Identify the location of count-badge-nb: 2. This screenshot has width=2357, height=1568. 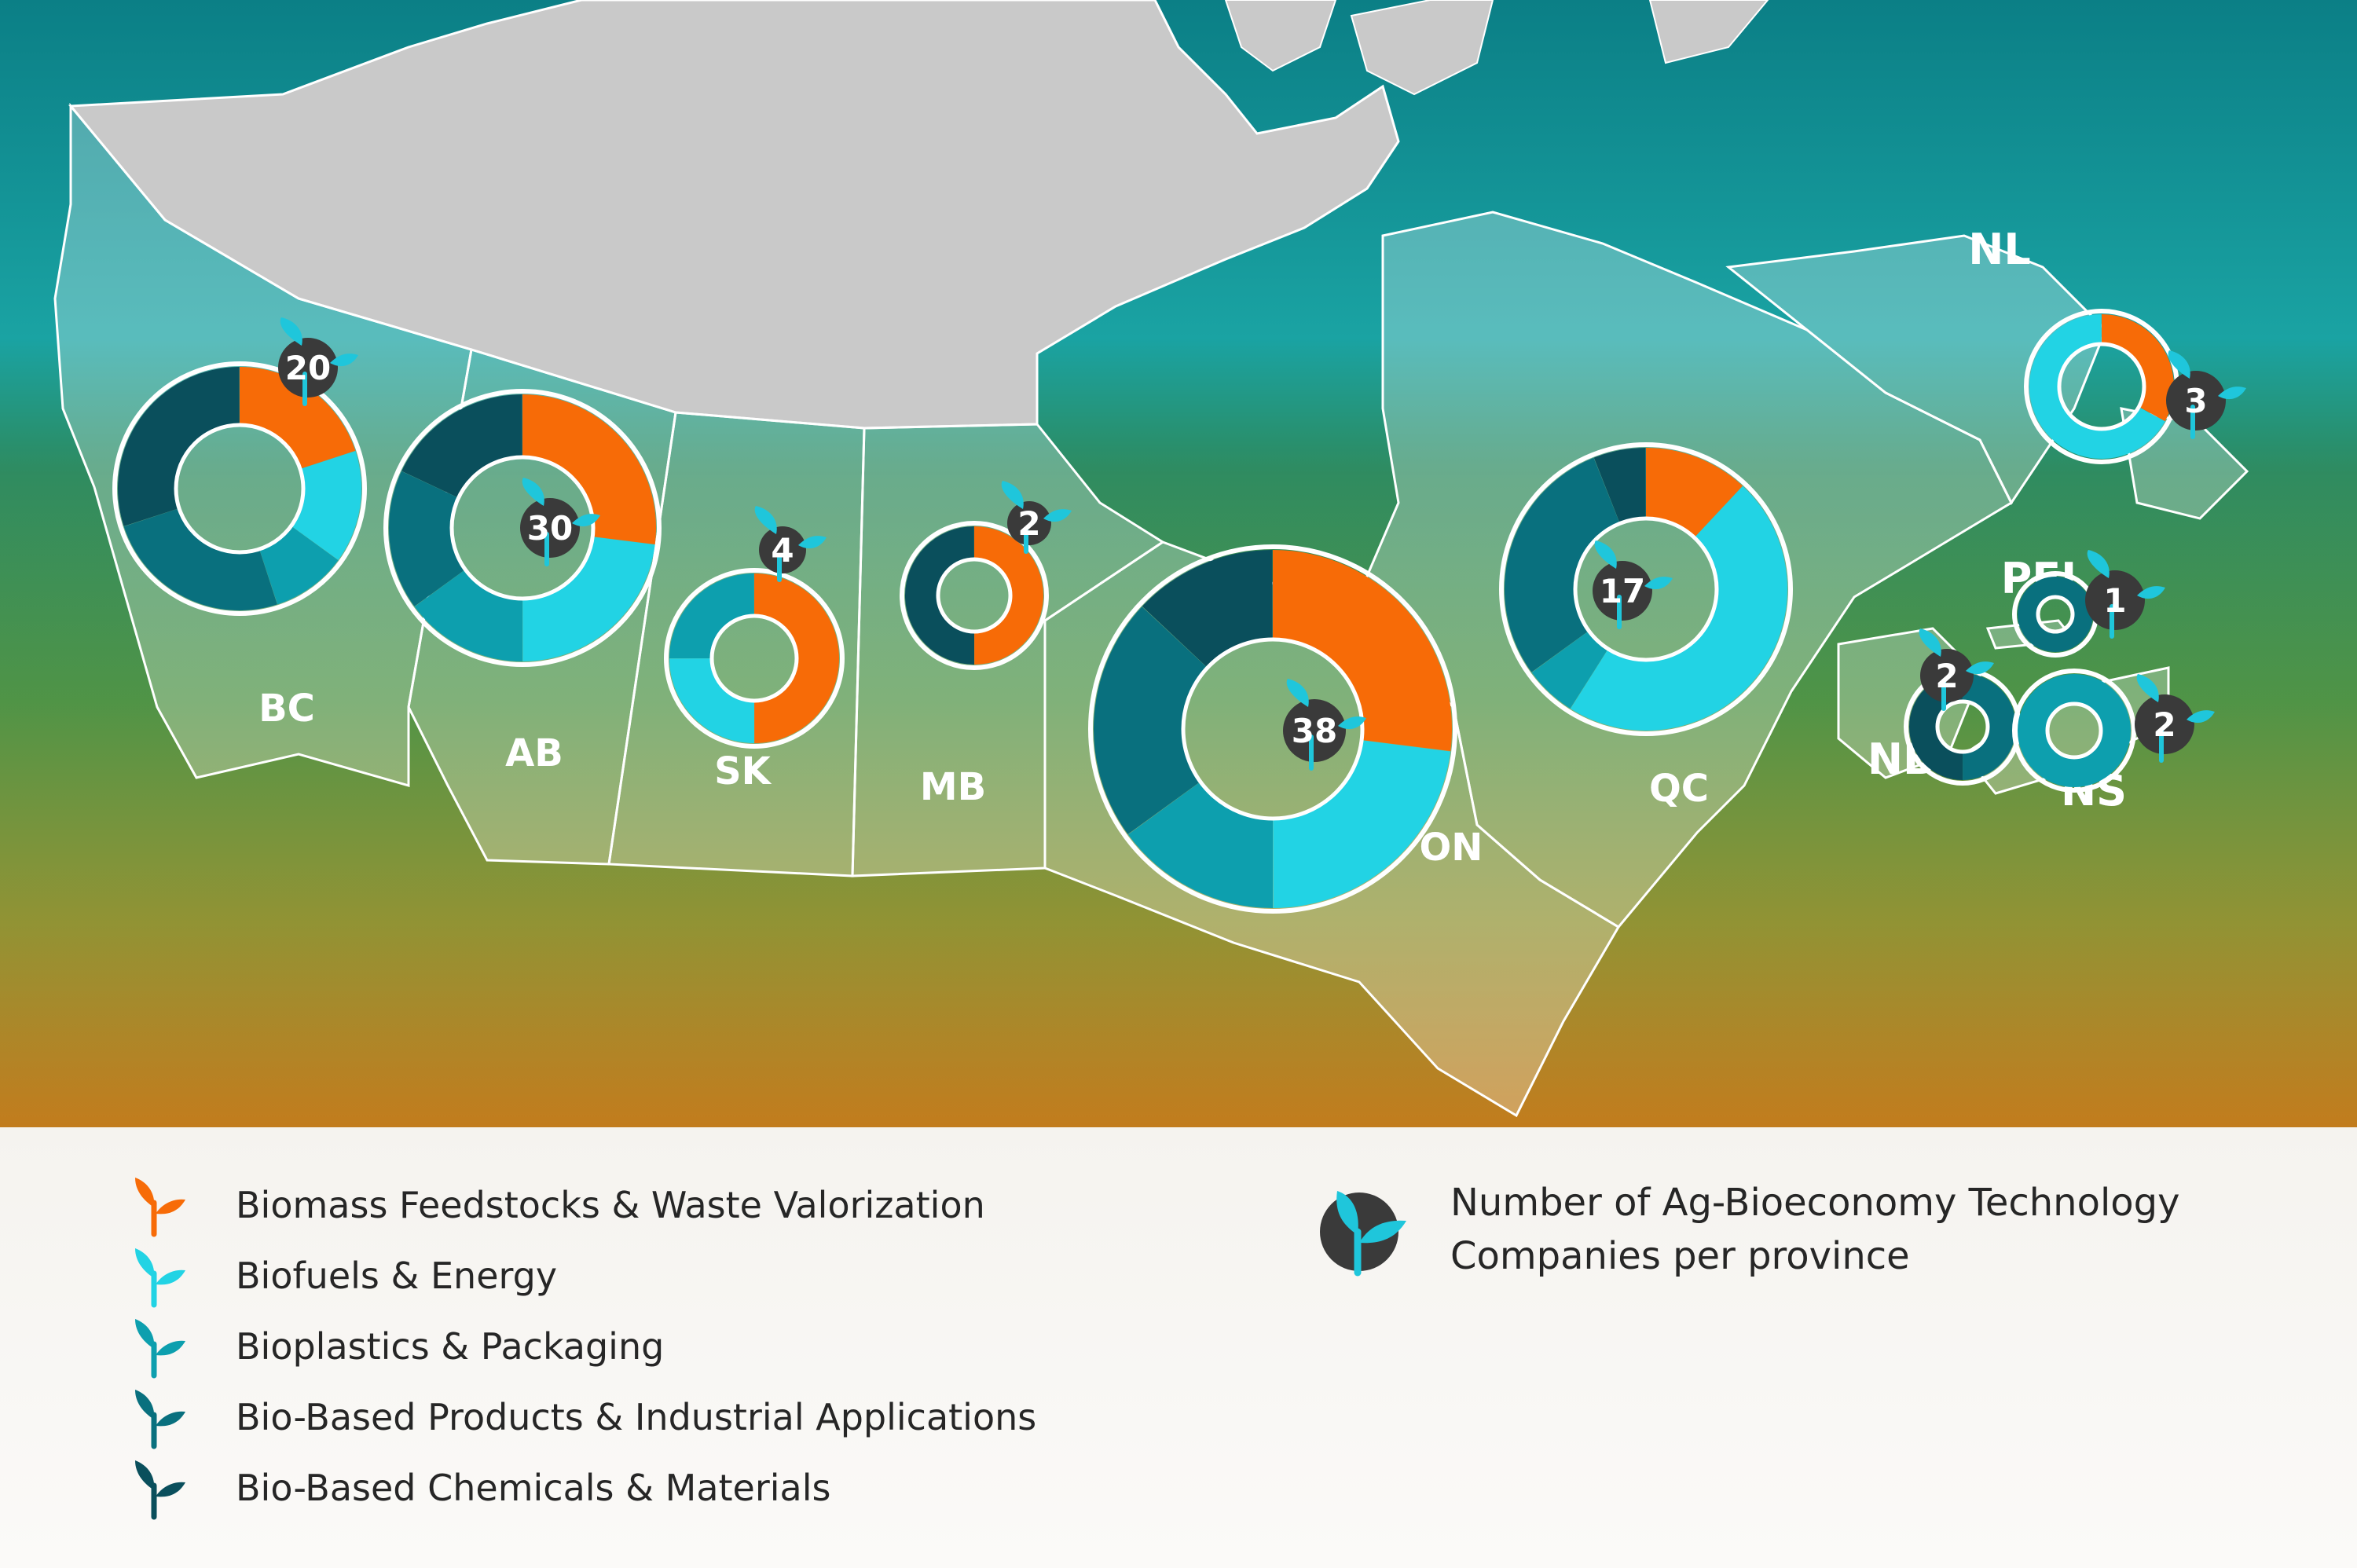
(1956, 670).